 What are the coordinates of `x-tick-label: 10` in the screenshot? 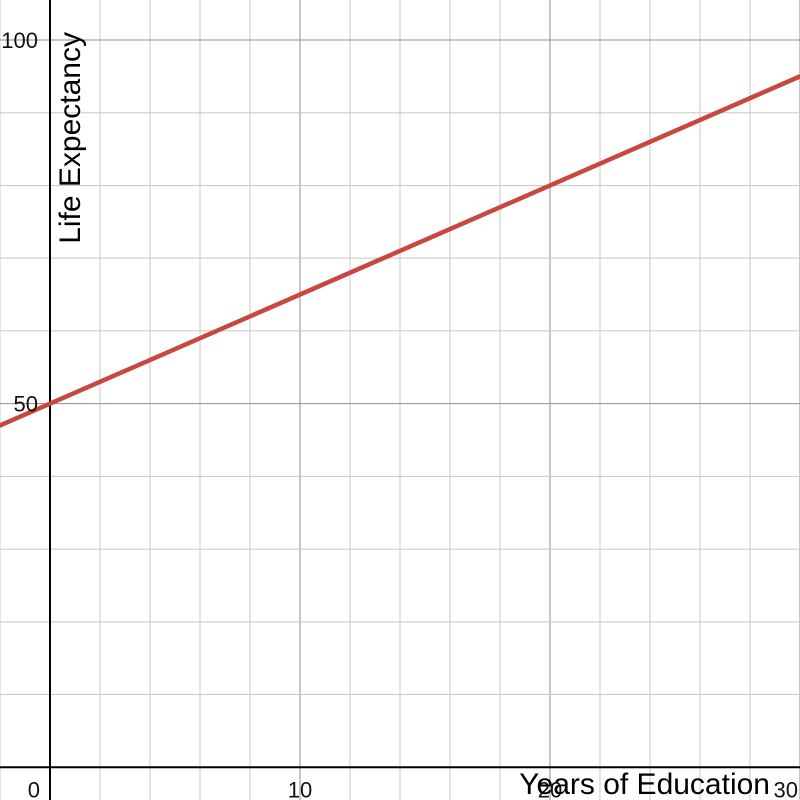 It's located at (300, 788).